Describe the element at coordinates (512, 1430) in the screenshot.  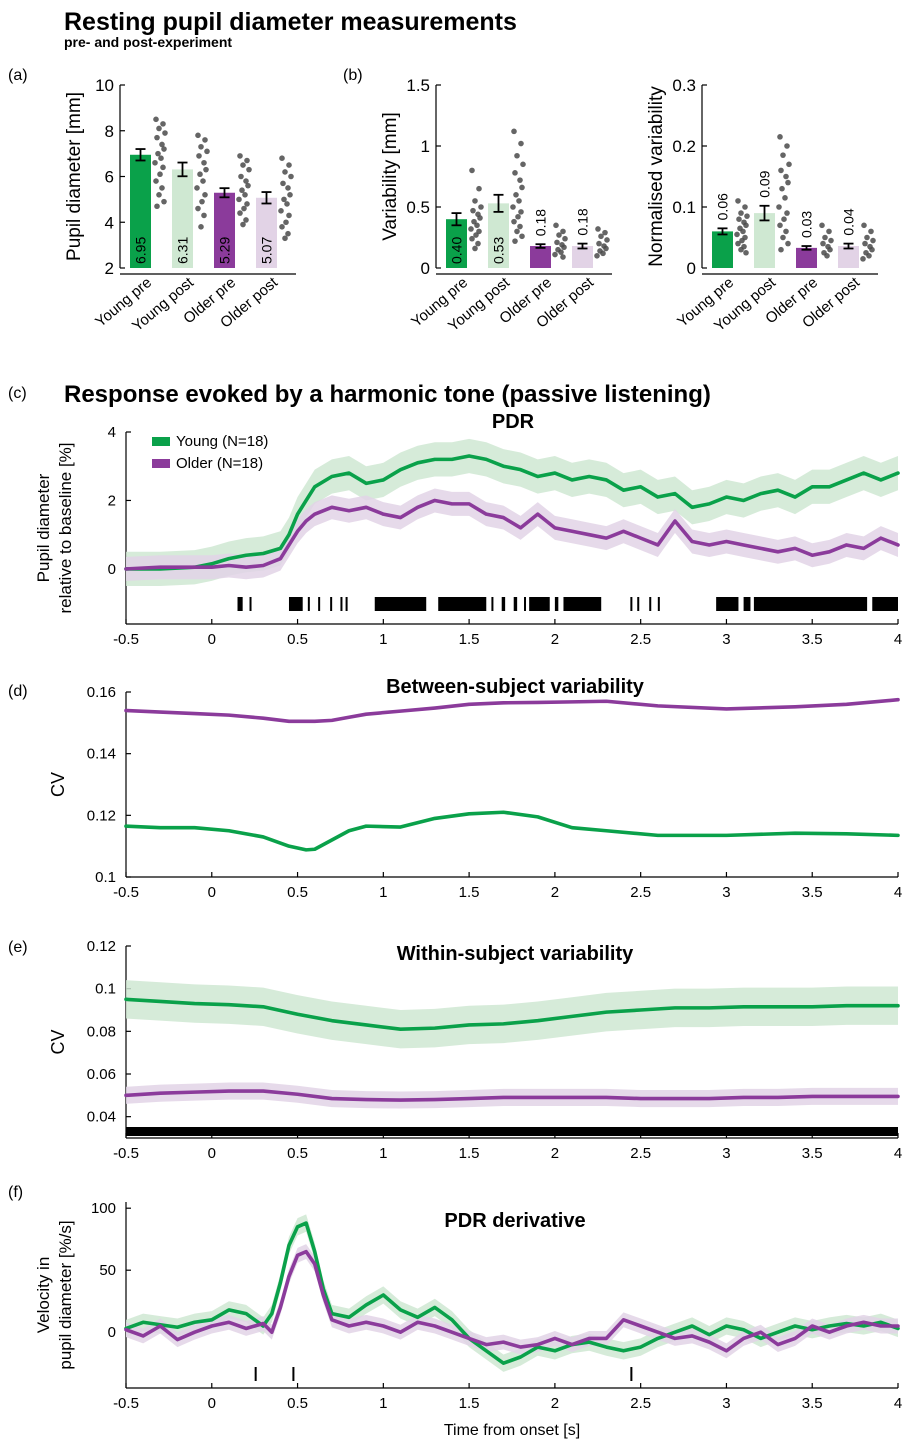
I see `x-axis-label: Time from onset [s]` at that location.